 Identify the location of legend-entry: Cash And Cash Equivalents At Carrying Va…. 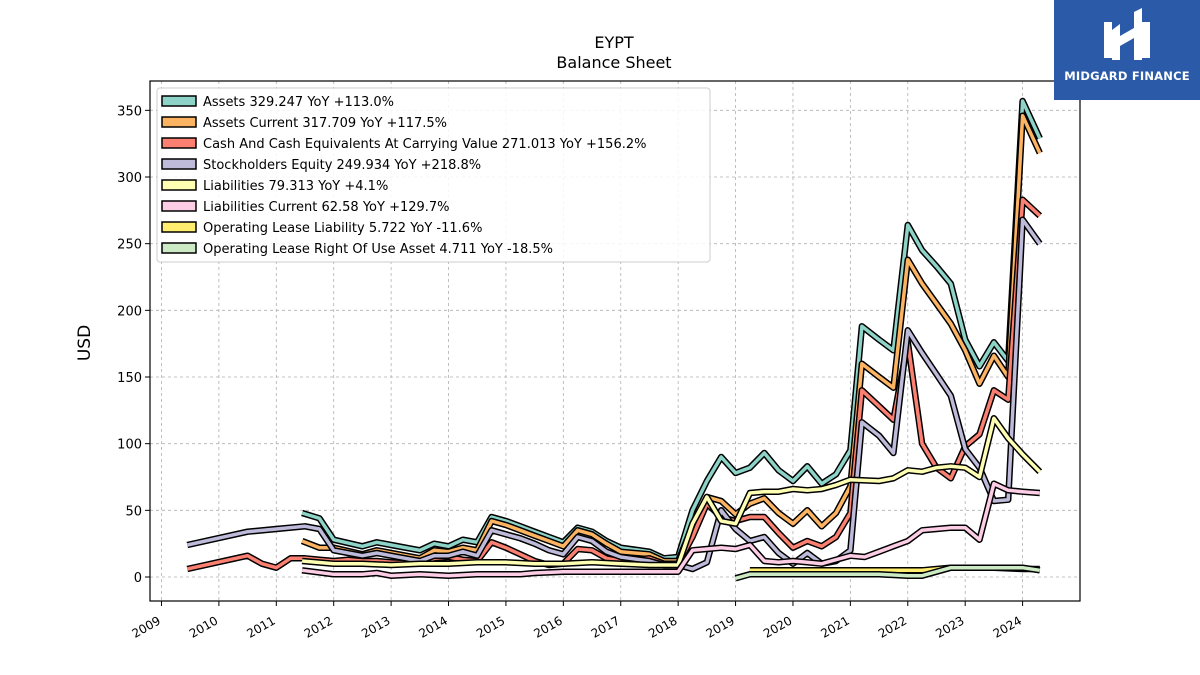
(424, 144).